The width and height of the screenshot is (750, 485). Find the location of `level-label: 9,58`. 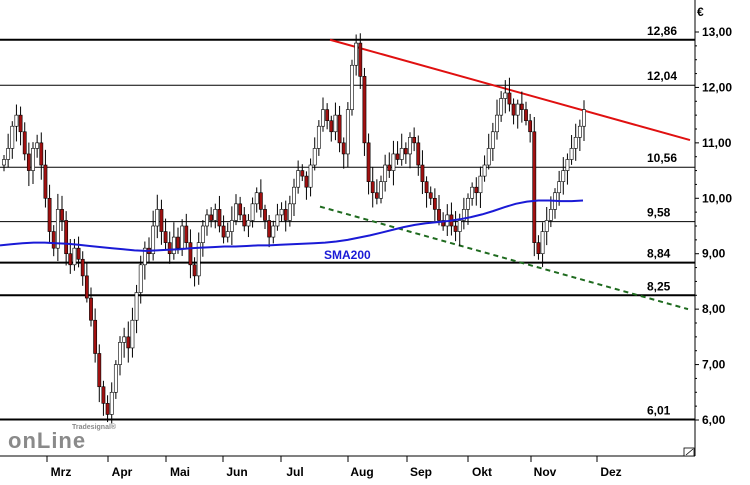

level-label: 9,58 is located at coordinates (659, 213).